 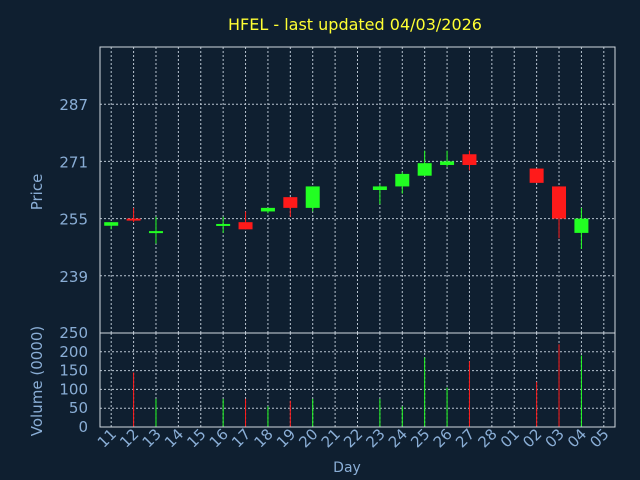 I want to click on volume-tick-label: 200, so click(x=73, y=352).